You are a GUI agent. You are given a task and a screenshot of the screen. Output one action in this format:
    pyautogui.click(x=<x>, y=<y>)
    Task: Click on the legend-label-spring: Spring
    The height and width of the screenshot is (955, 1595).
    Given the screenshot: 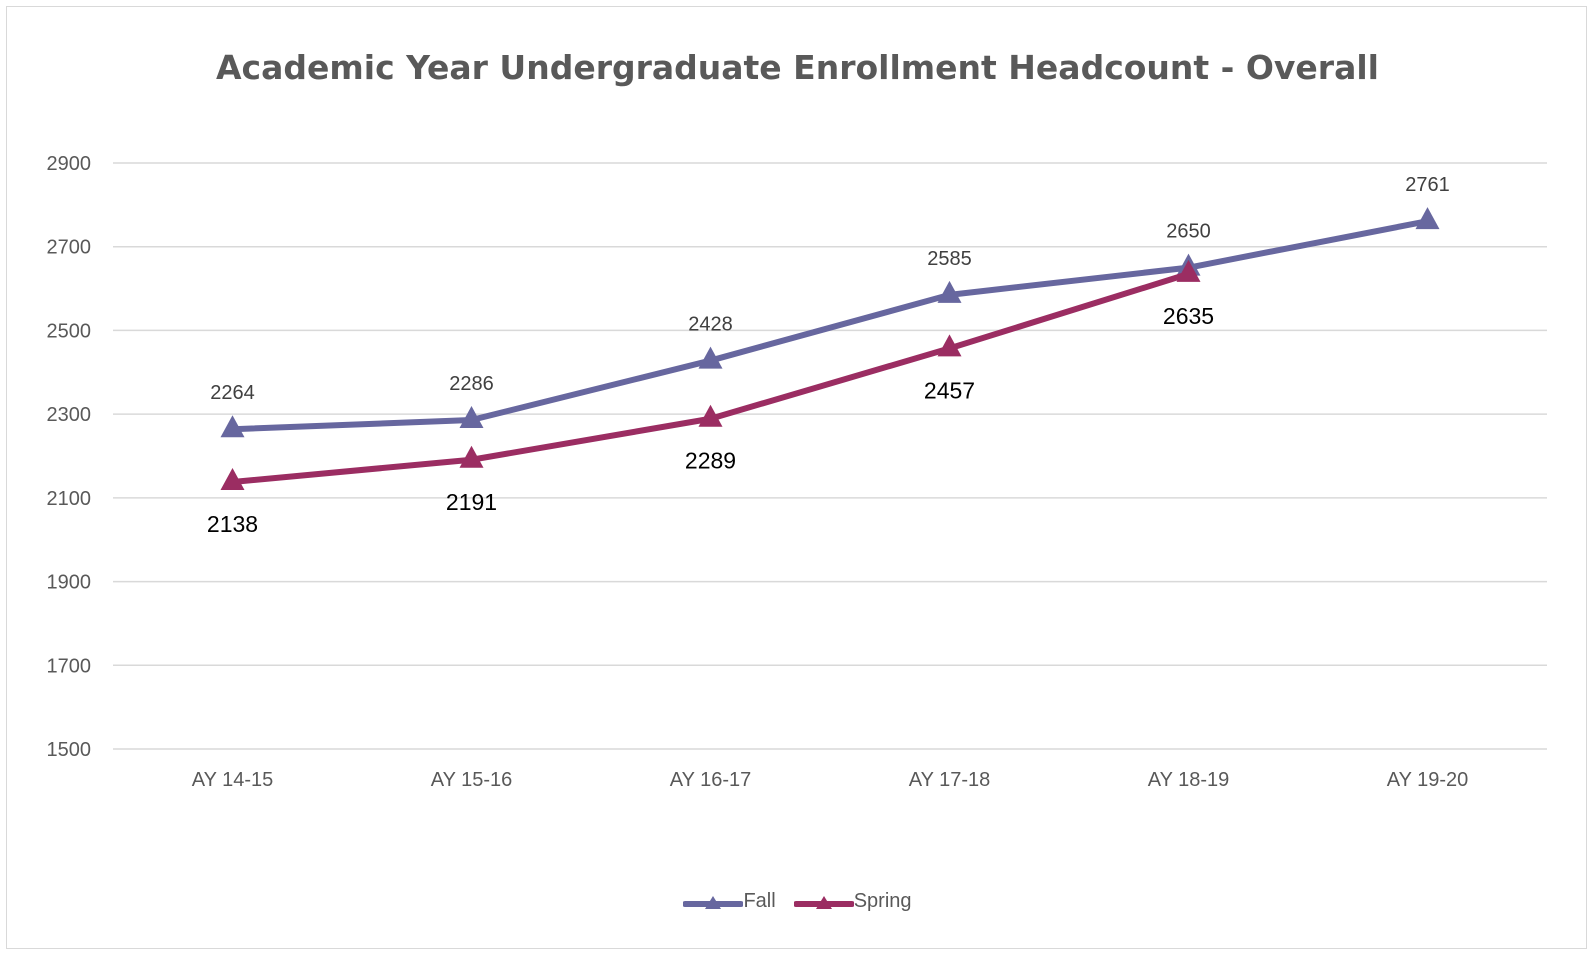 What is the action you would take?
    pyautogui.click(x=882, y=901)
    